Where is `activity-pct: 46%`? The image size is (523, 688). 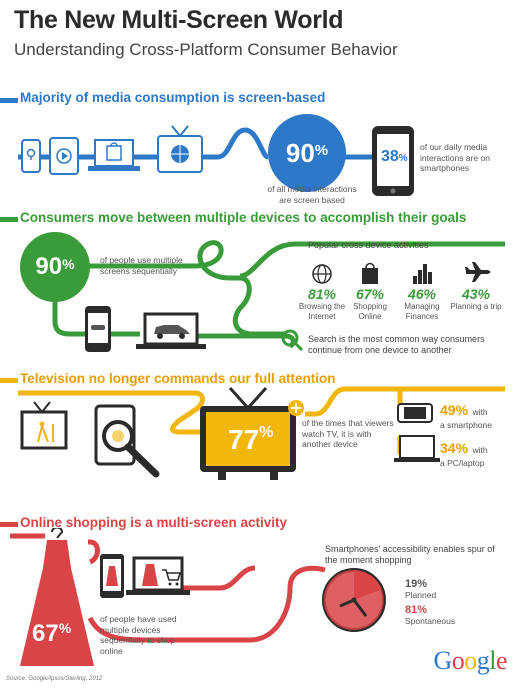 activity-pct: 46% is located at coordinates (422, 294).